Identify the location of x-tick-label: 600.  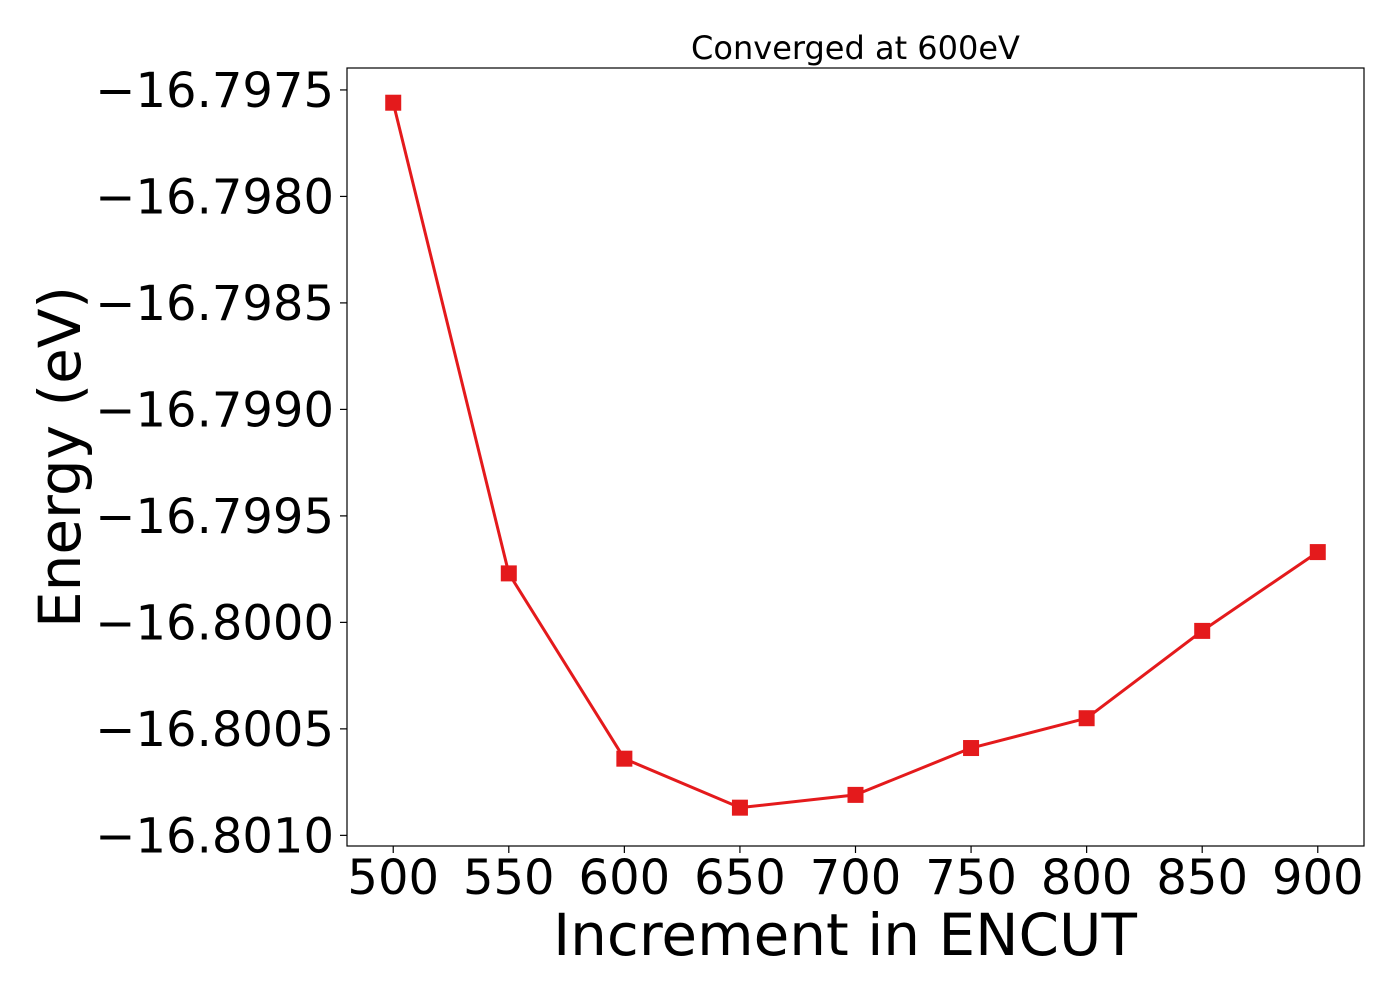
(625, 878).